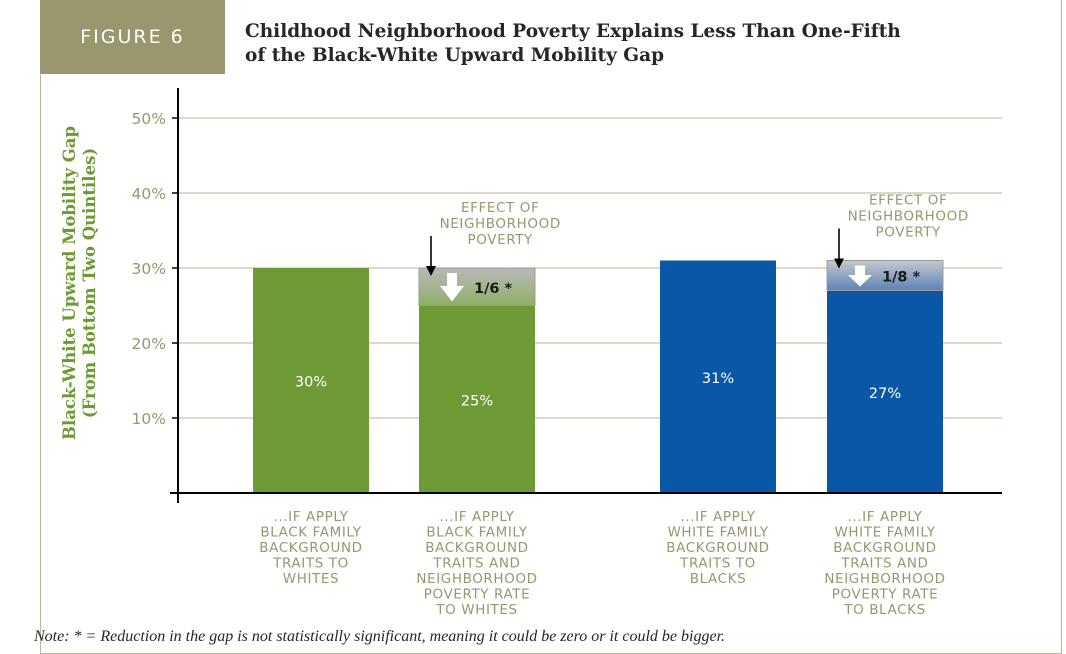  I want to click on x-category-label: TO WHITES, so click(476, 610).